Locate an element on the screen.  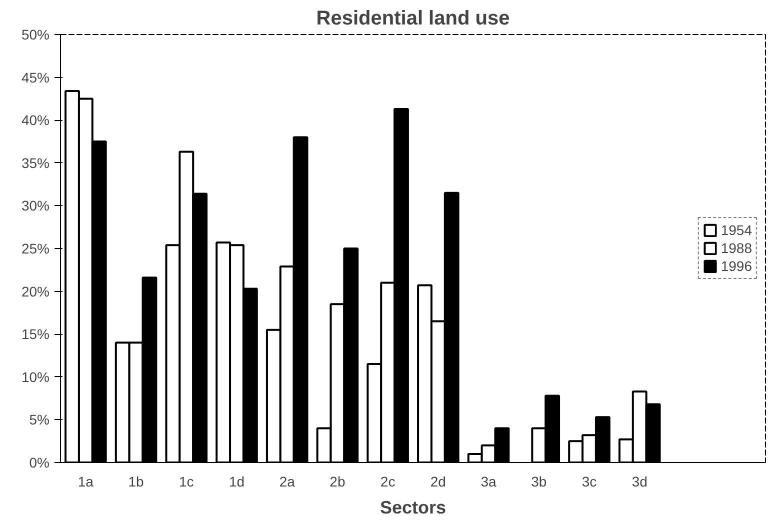
y-tick-label: 50% is located at coordinates (35, 34).